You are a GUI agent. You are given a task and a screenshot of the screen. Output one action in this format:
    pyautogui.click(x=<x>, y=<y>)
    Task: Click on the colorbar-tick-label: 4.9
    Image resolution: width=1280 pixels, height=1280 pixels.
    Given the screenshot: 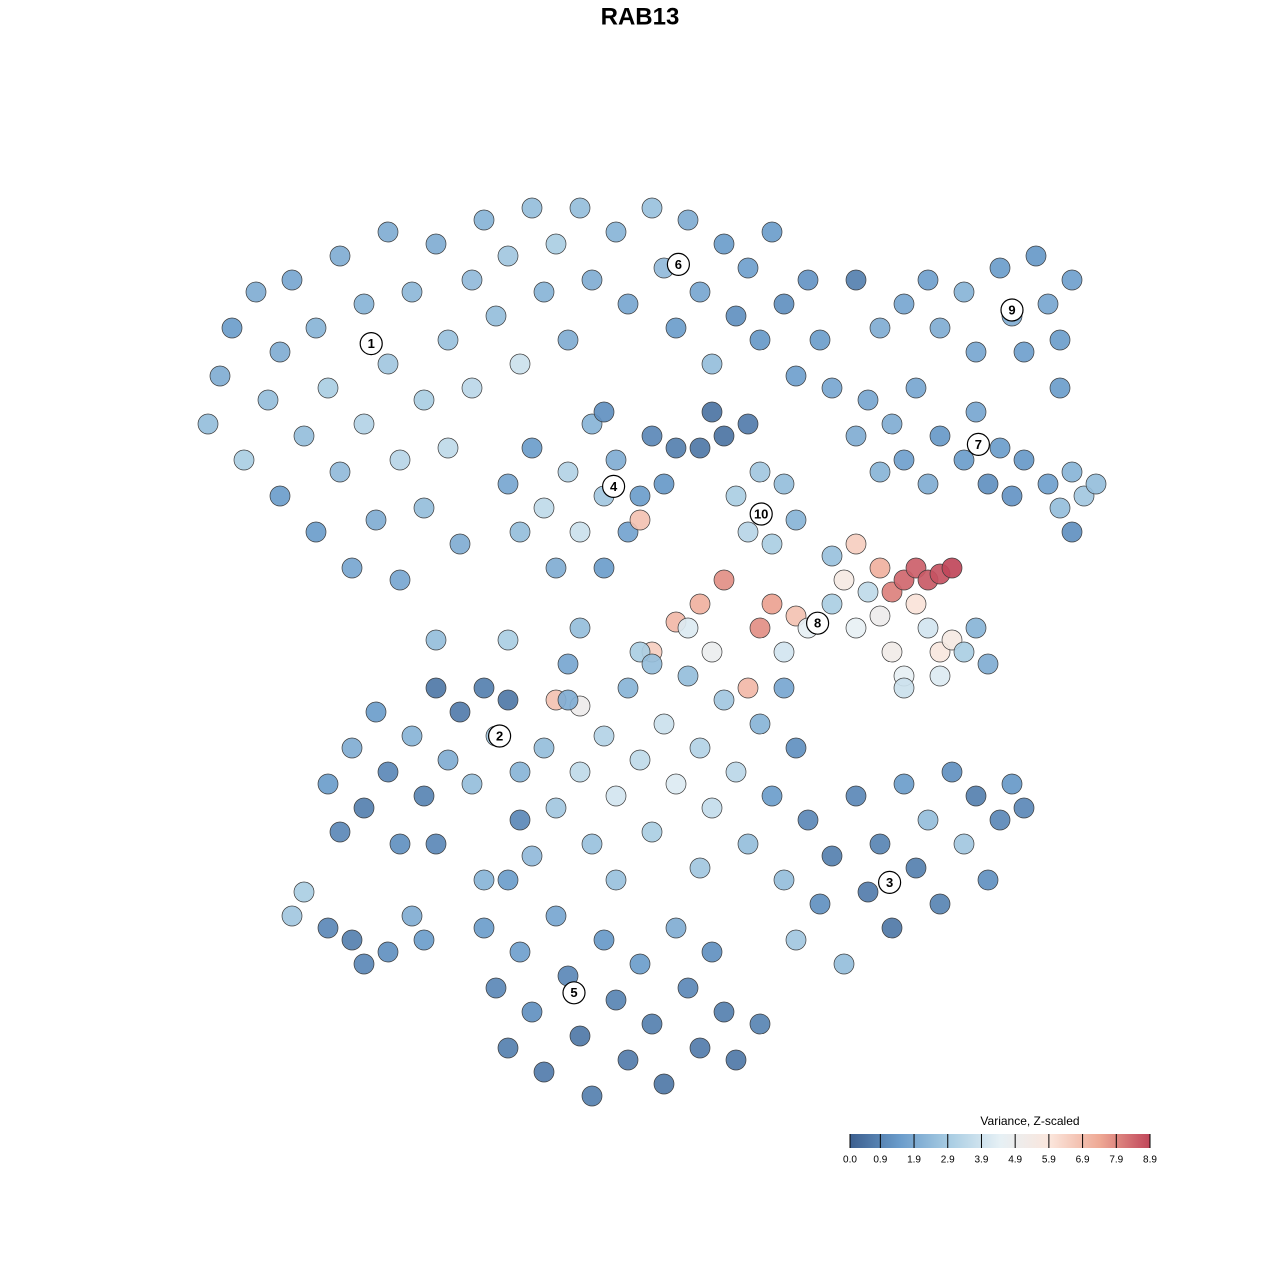 What is the action you would take?
    pyautogui.click(x=1015, y=1160)
    